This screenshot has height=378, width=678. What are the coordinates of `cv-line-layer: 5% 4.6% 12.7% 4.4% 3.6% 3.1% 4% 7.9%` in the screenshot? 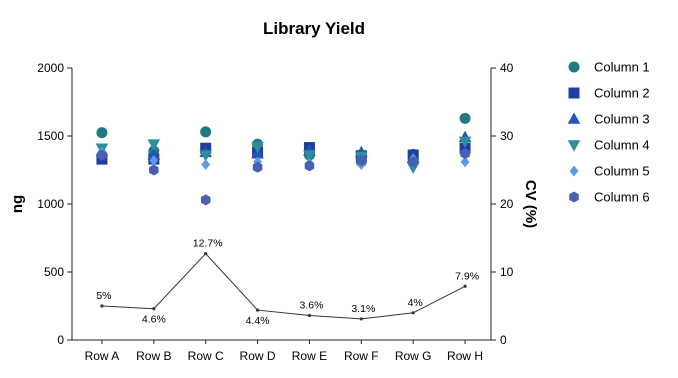 It's located at (287, 282).